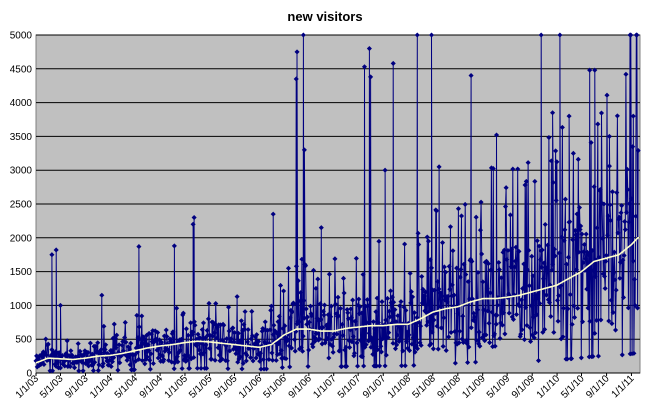 Image resolution: width=650 pixels, height=413 pixels. I want to click on x-tick-label: 1/1/04, so click(102, 387).